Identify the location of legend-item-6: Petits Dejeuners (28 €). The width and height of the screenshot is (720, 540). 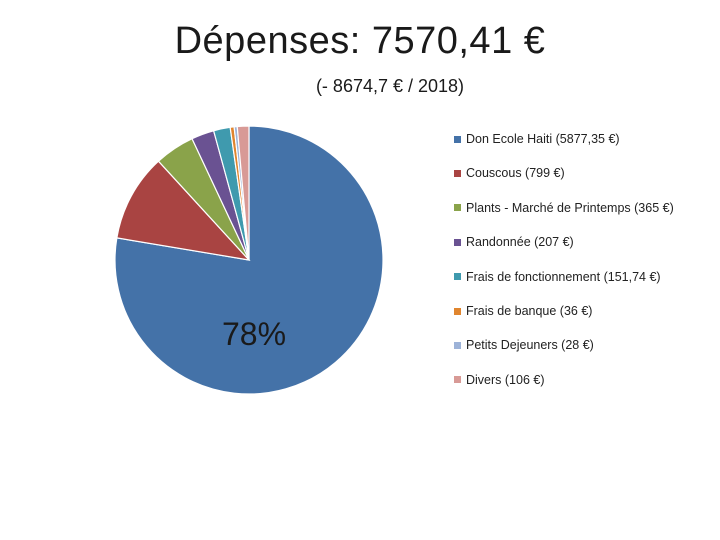
(524, 345).